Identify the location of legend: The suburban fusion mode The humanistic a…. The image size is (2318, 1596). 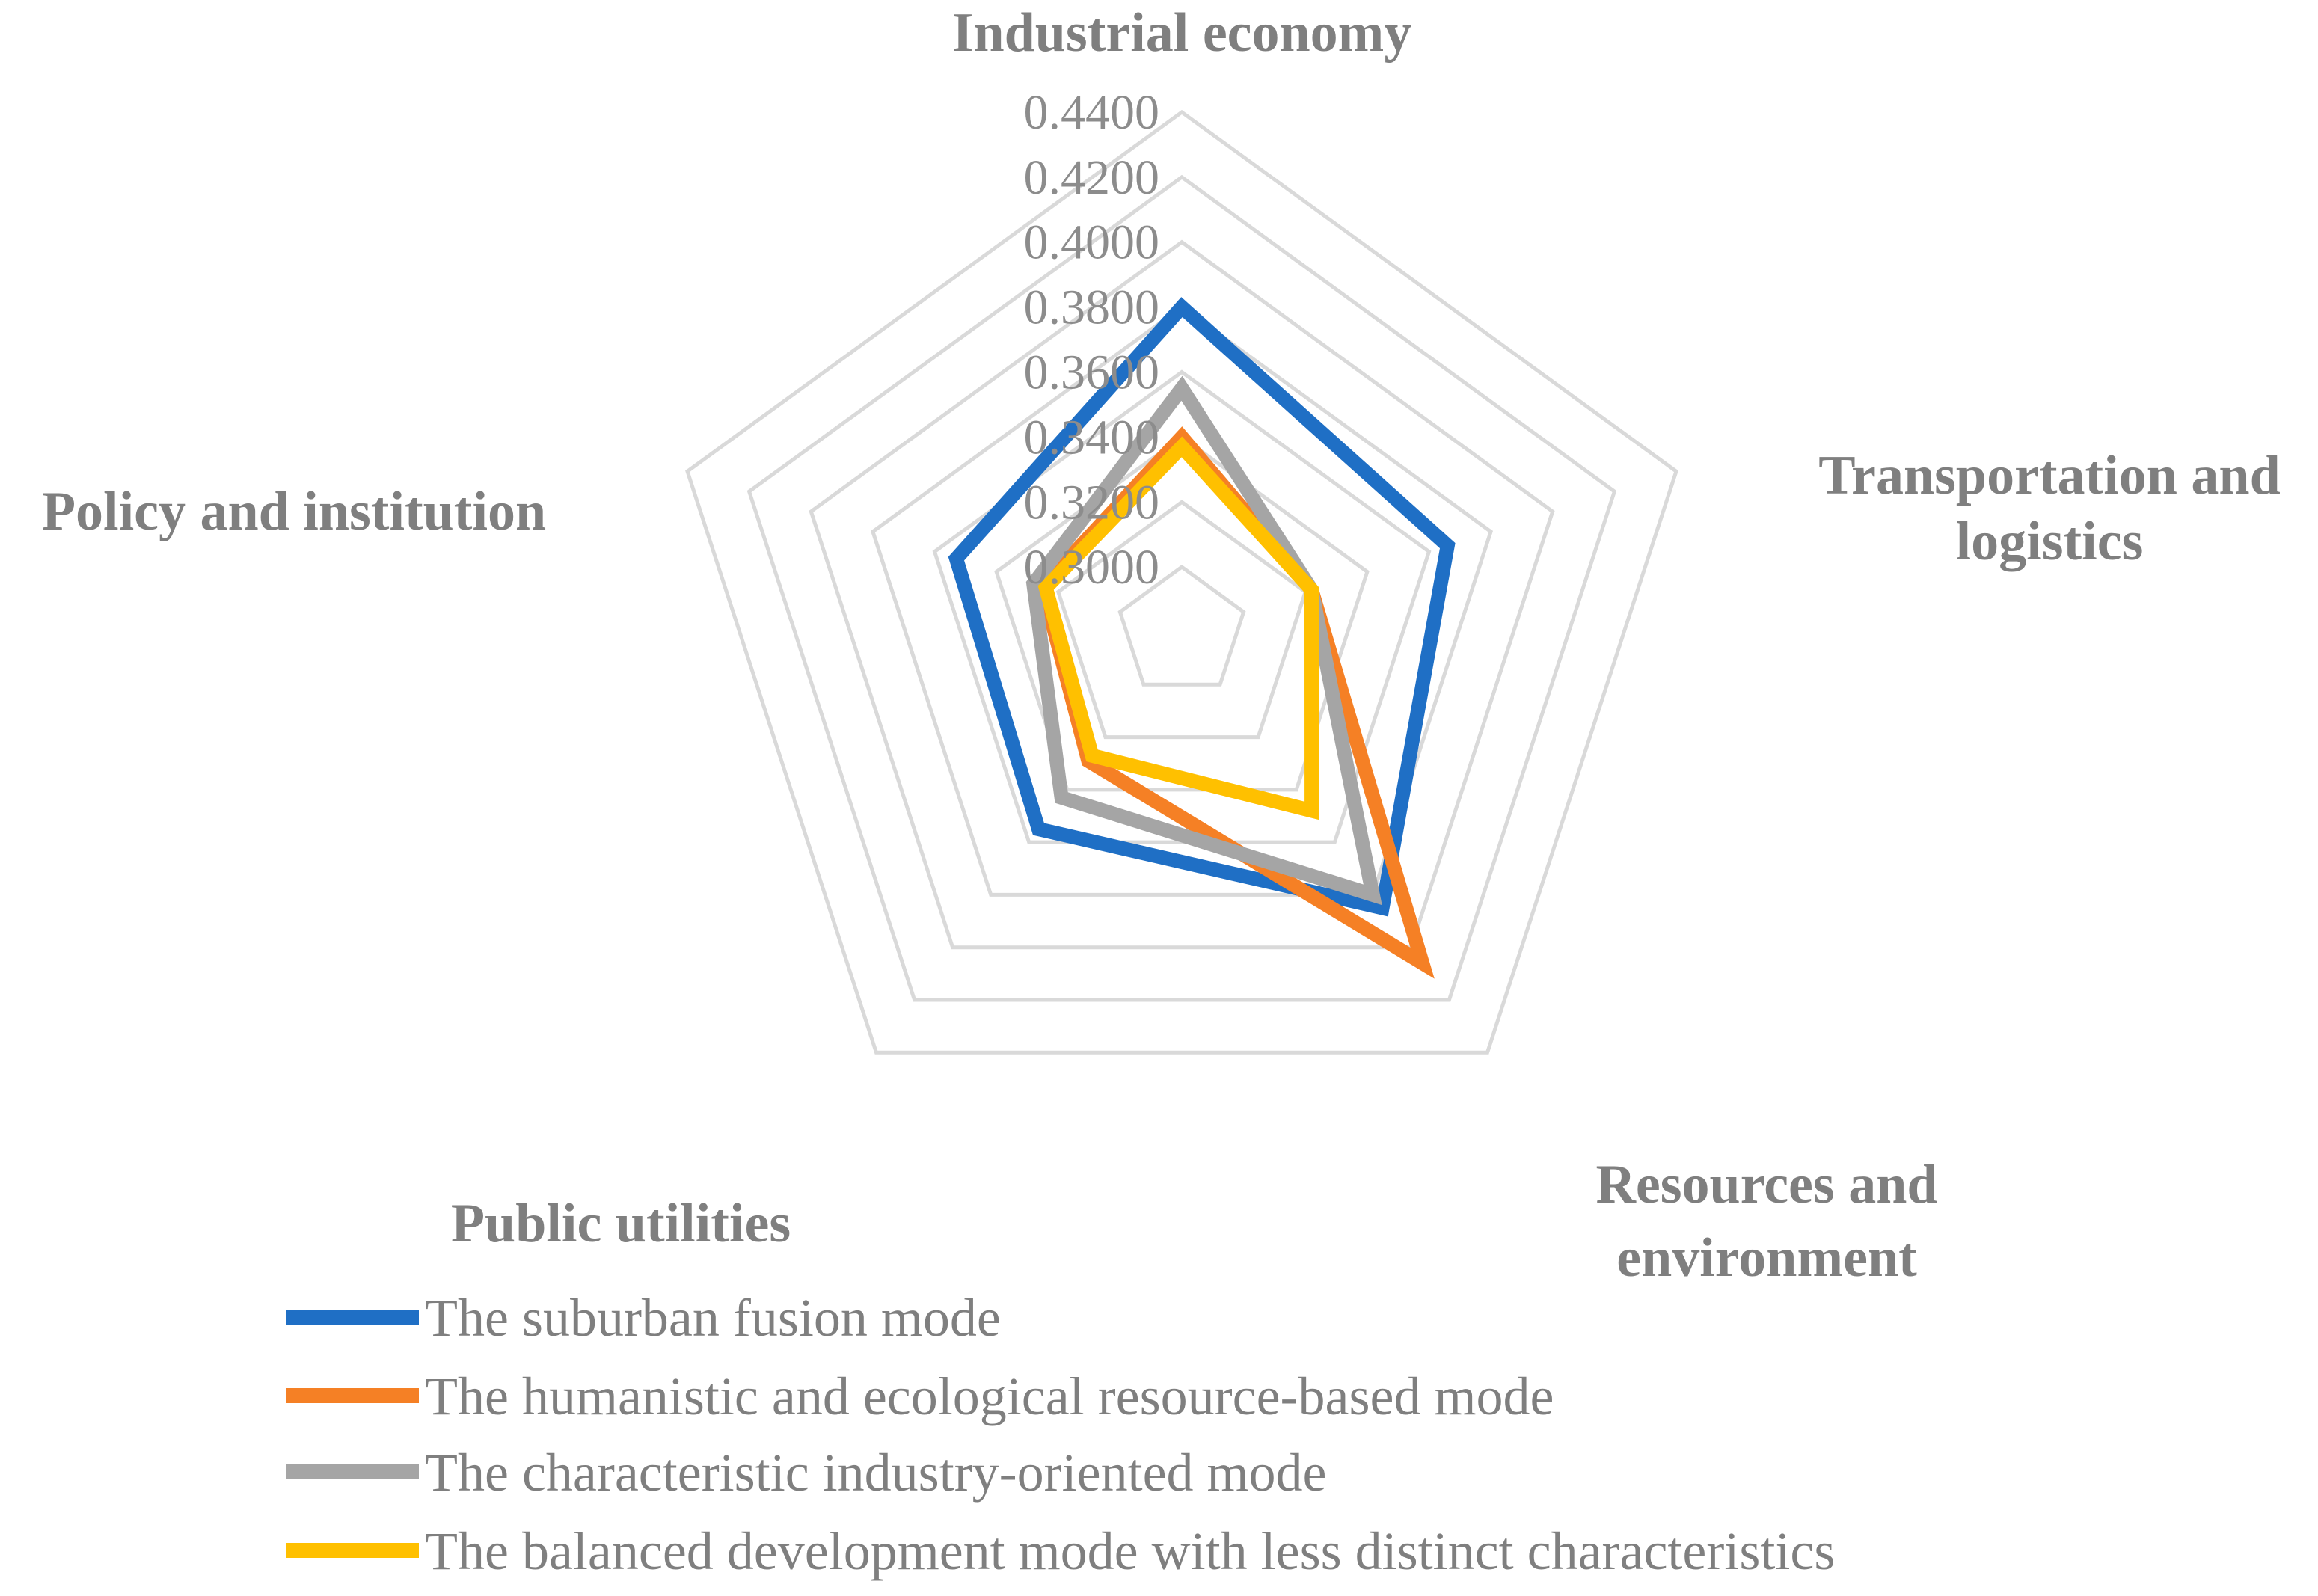
(1060, 1434).